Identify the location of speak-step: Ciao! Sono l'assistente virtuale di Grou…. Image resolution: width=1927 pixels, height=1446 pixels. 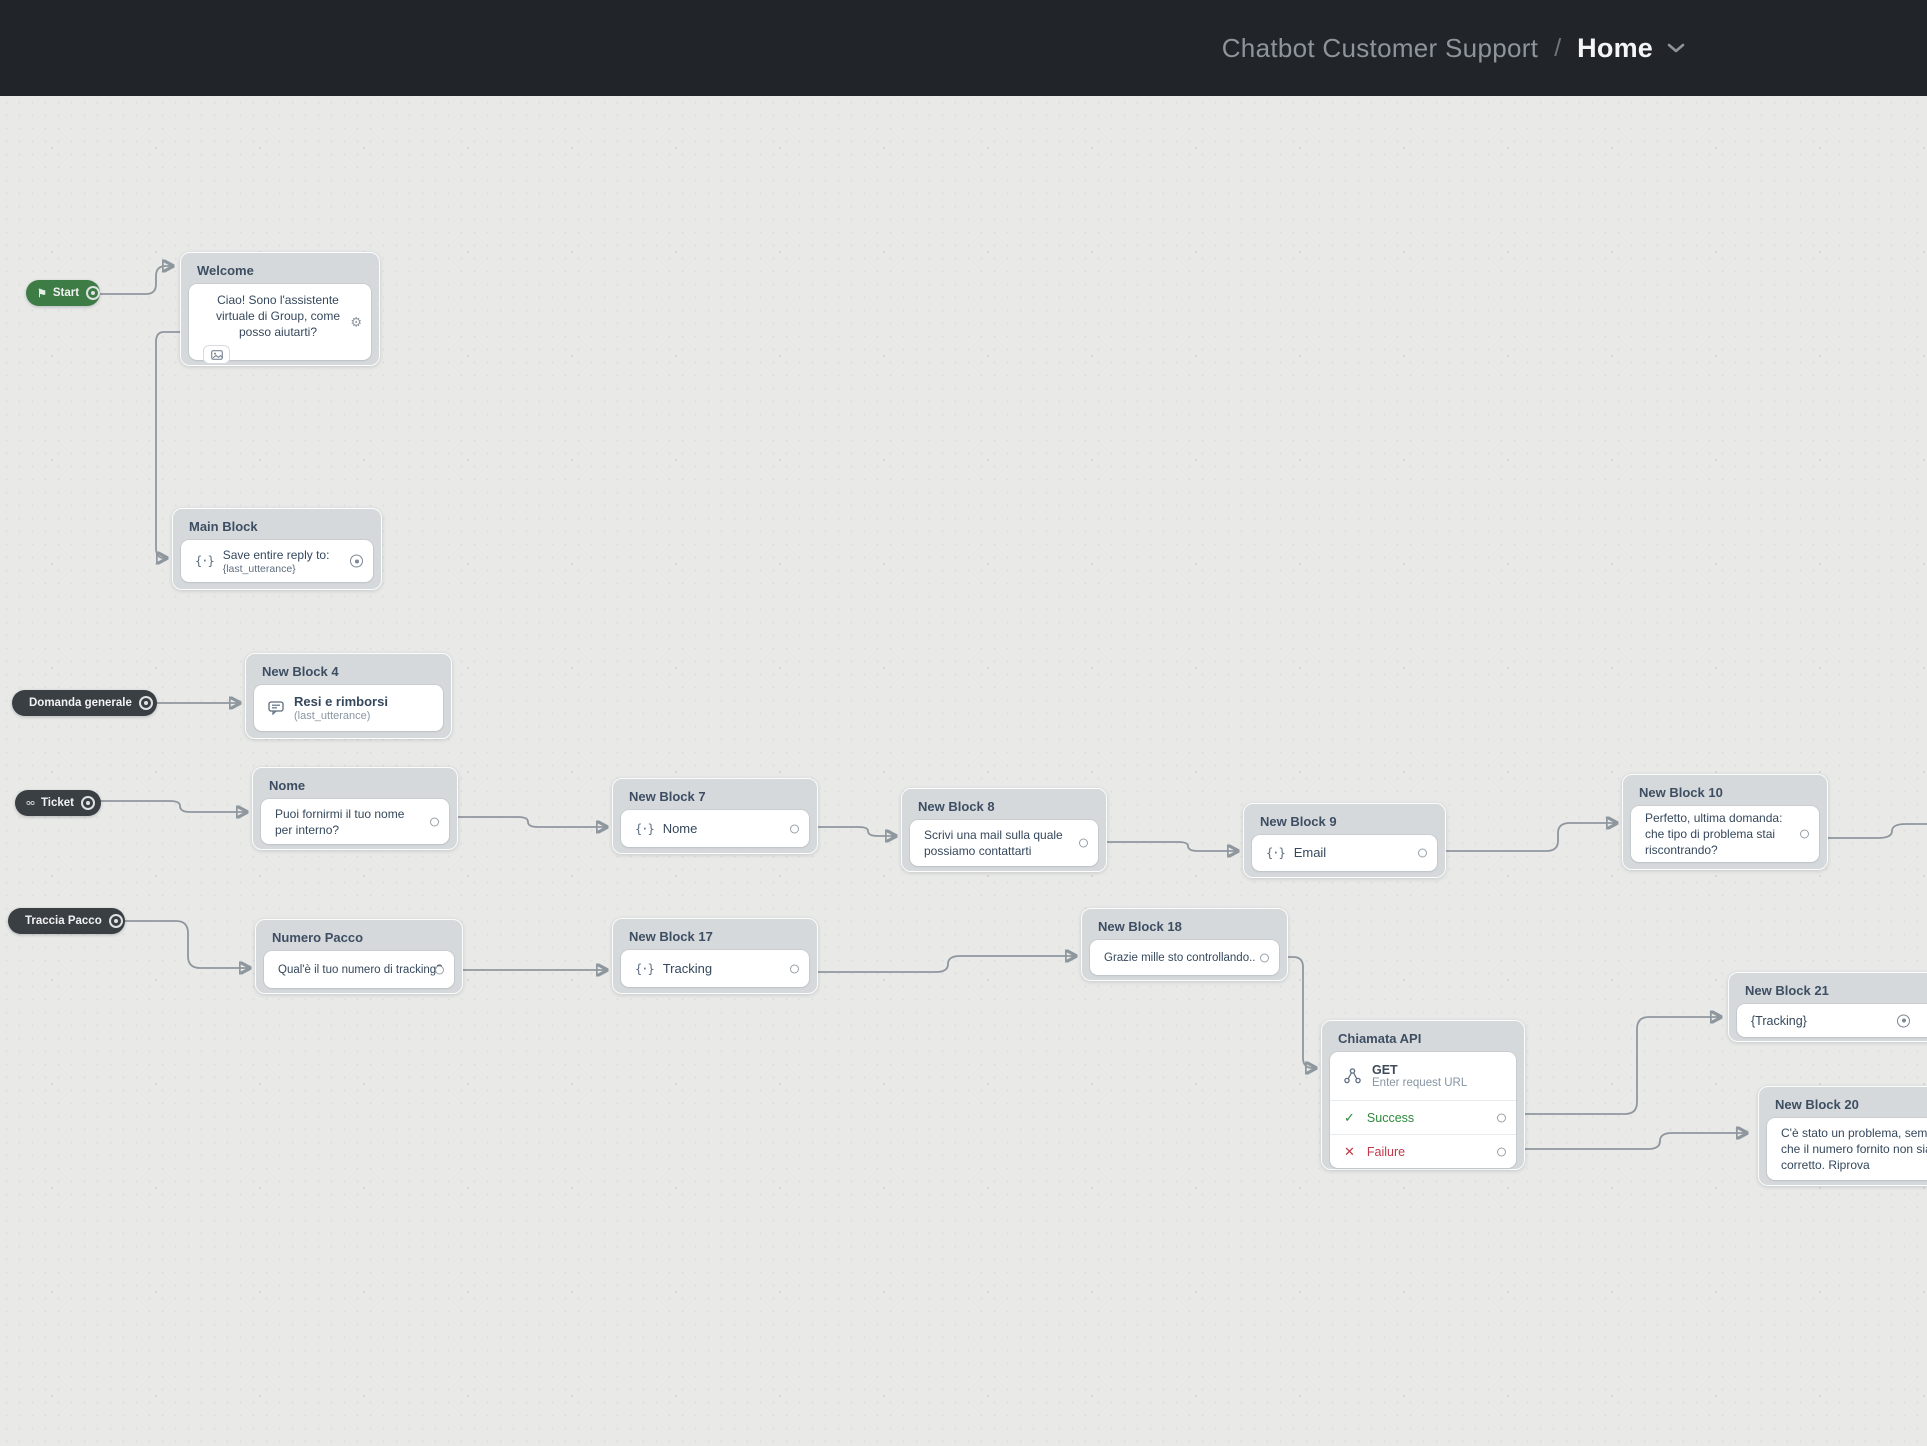
(280, 324).